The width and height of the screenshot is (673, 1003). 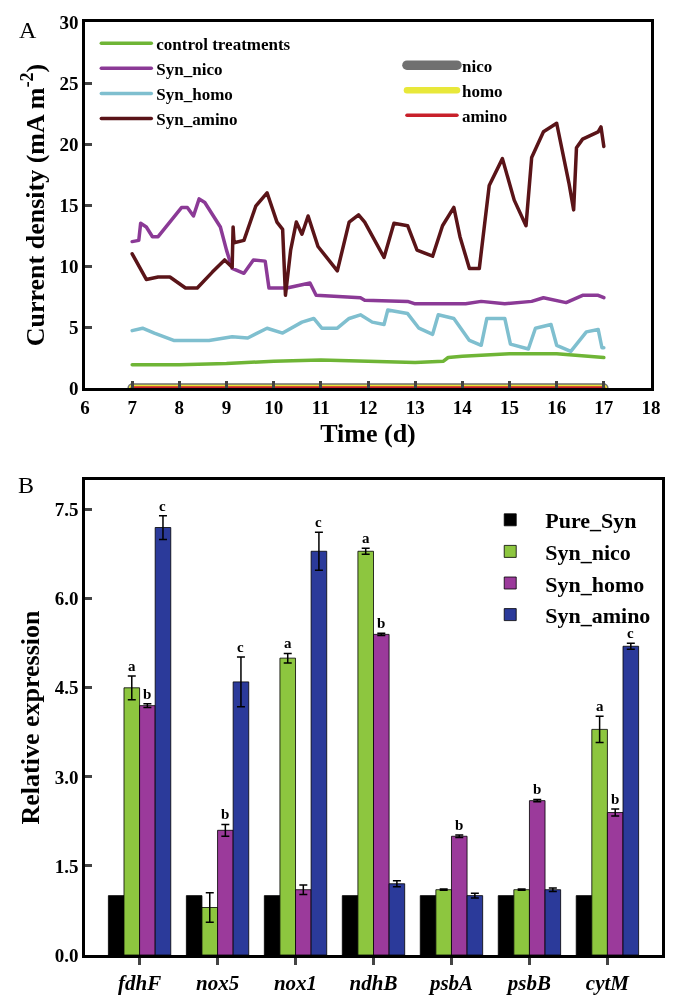 What do you see at coordinates (66, 955) in the screenshot?
I see `y-tick-label: 0.0` at bounding box center [66, 955].